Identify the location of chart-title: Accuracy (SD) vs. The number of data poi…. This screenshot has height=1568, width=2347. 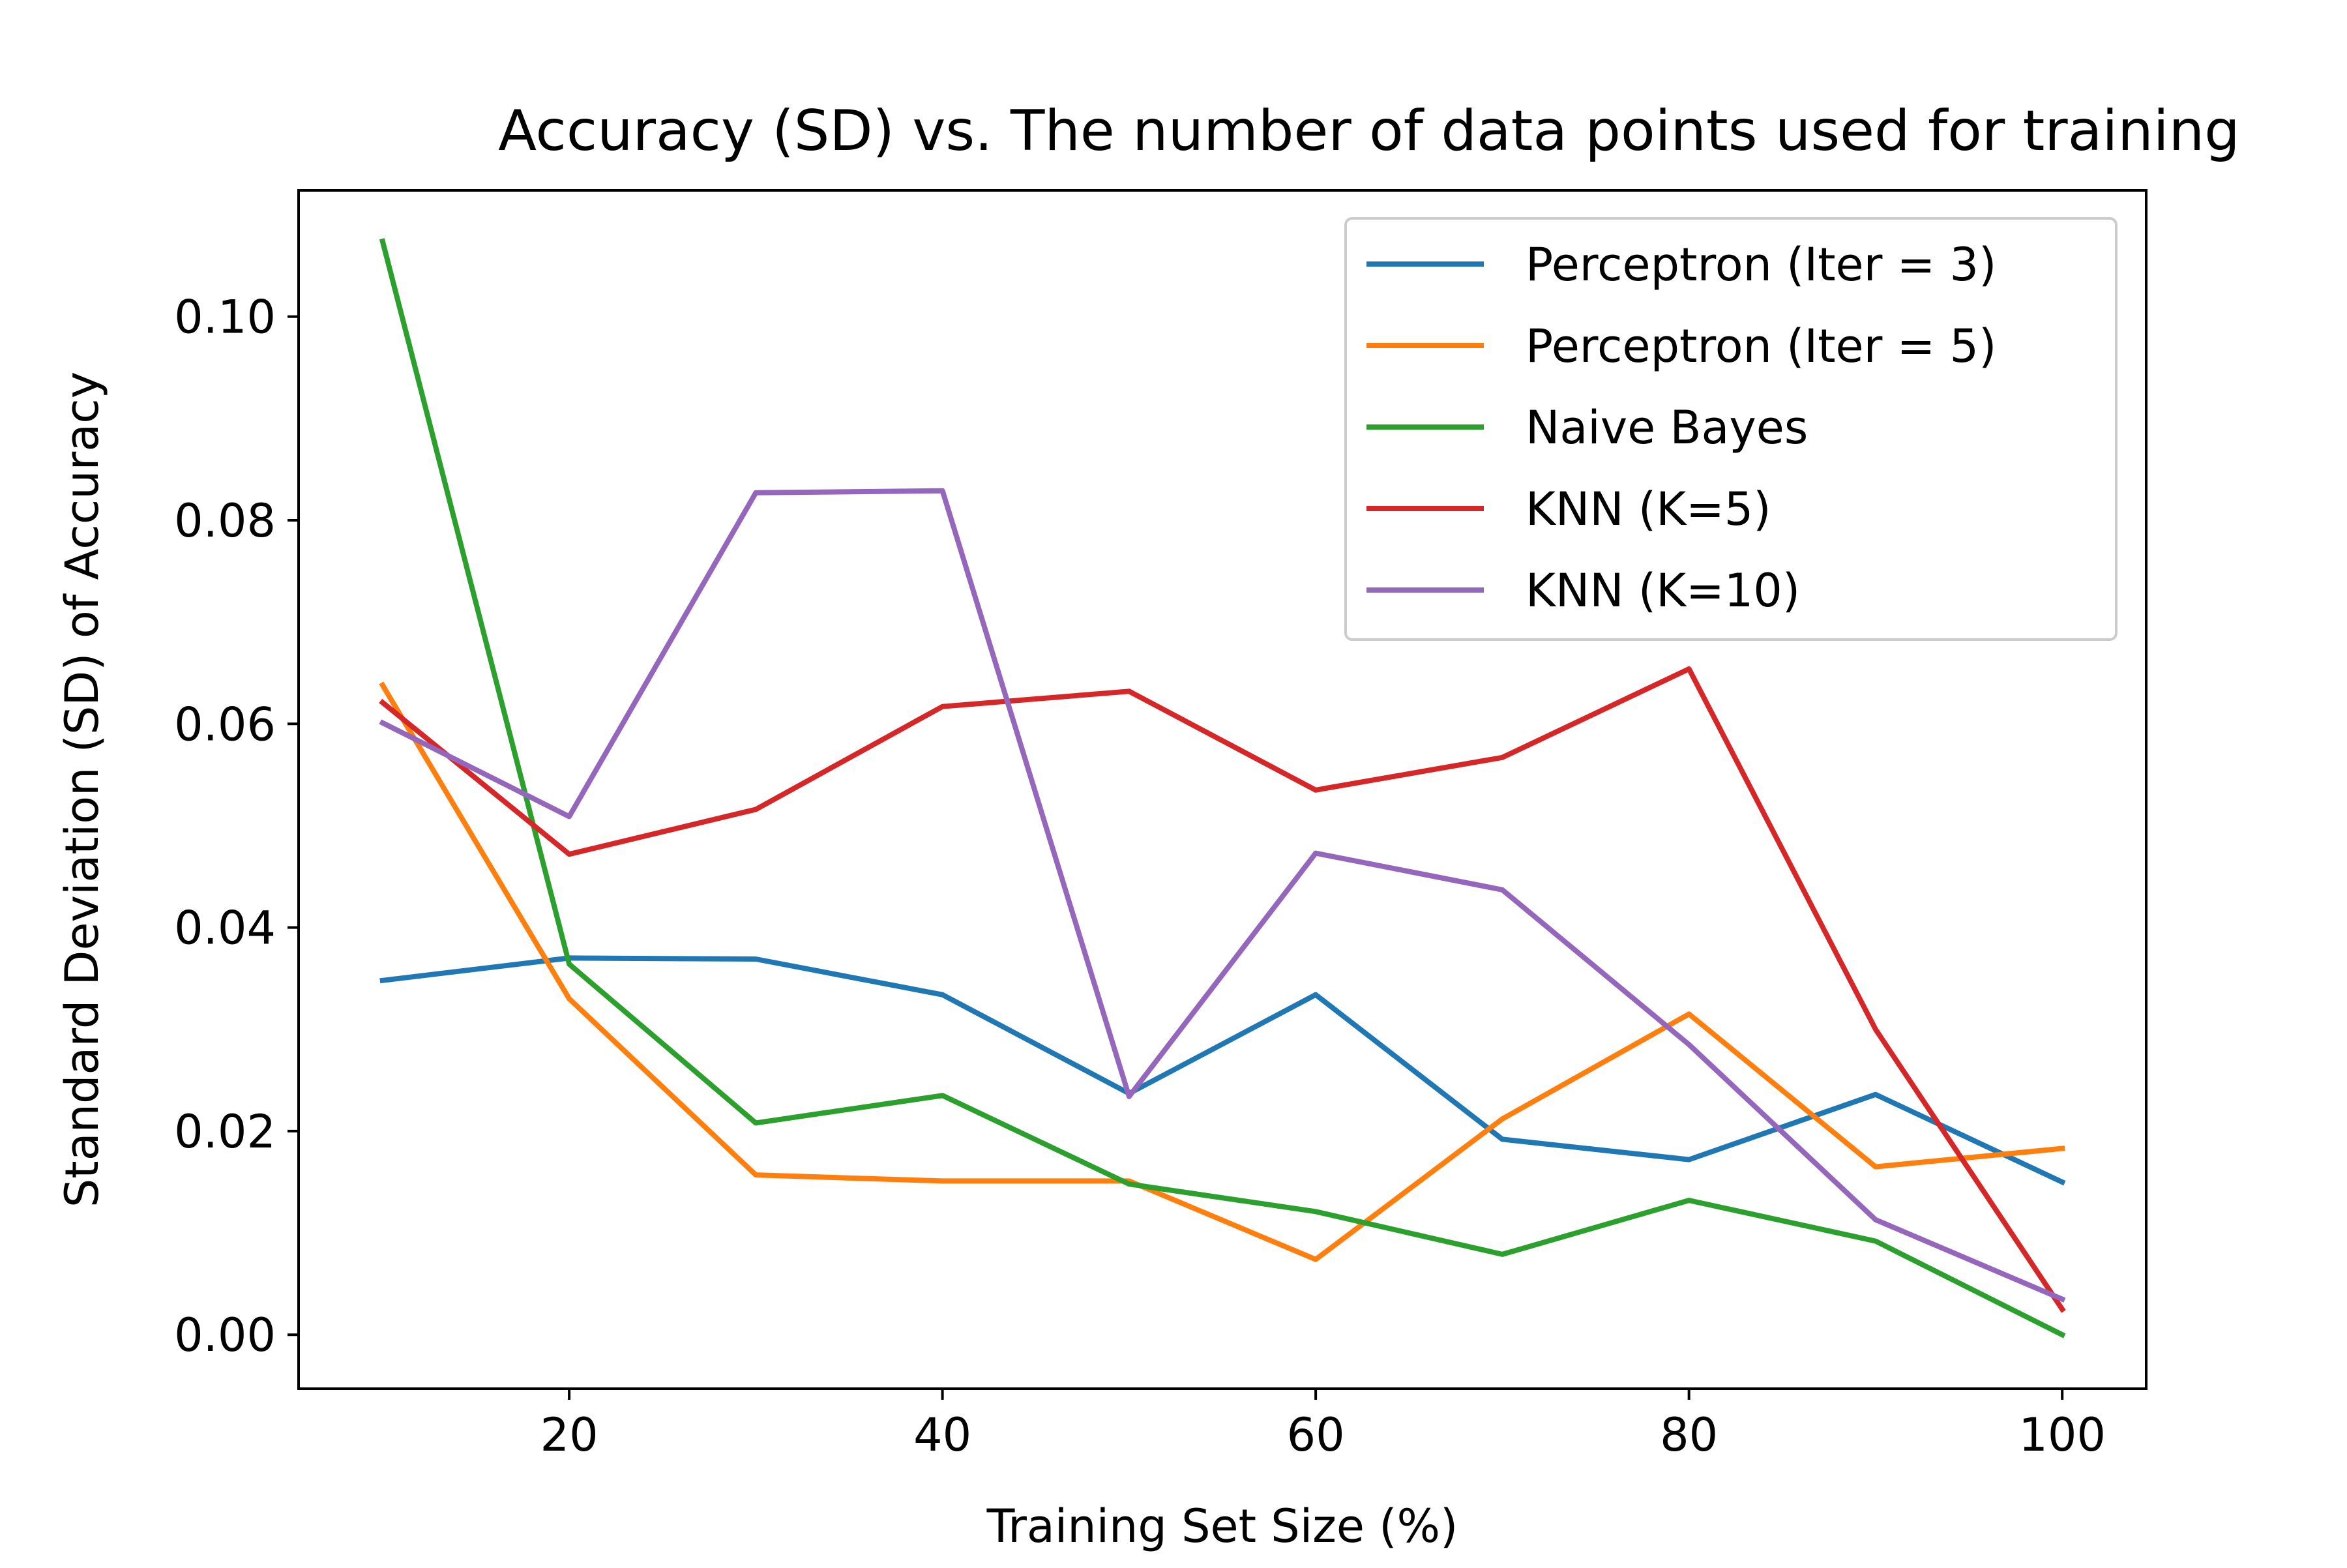
(1369, 131).